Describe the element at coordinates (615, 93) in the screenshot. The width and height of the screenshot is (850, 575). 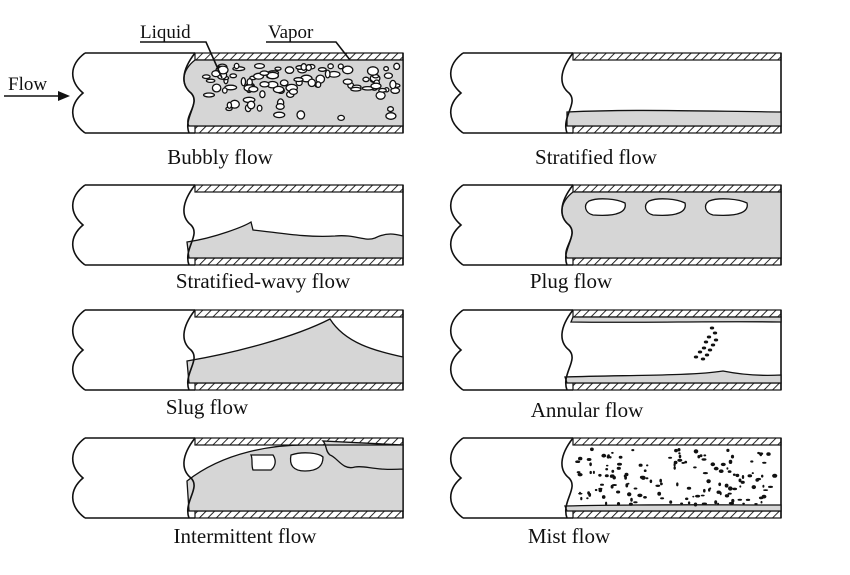
I see `pipe-stratified` at that location.